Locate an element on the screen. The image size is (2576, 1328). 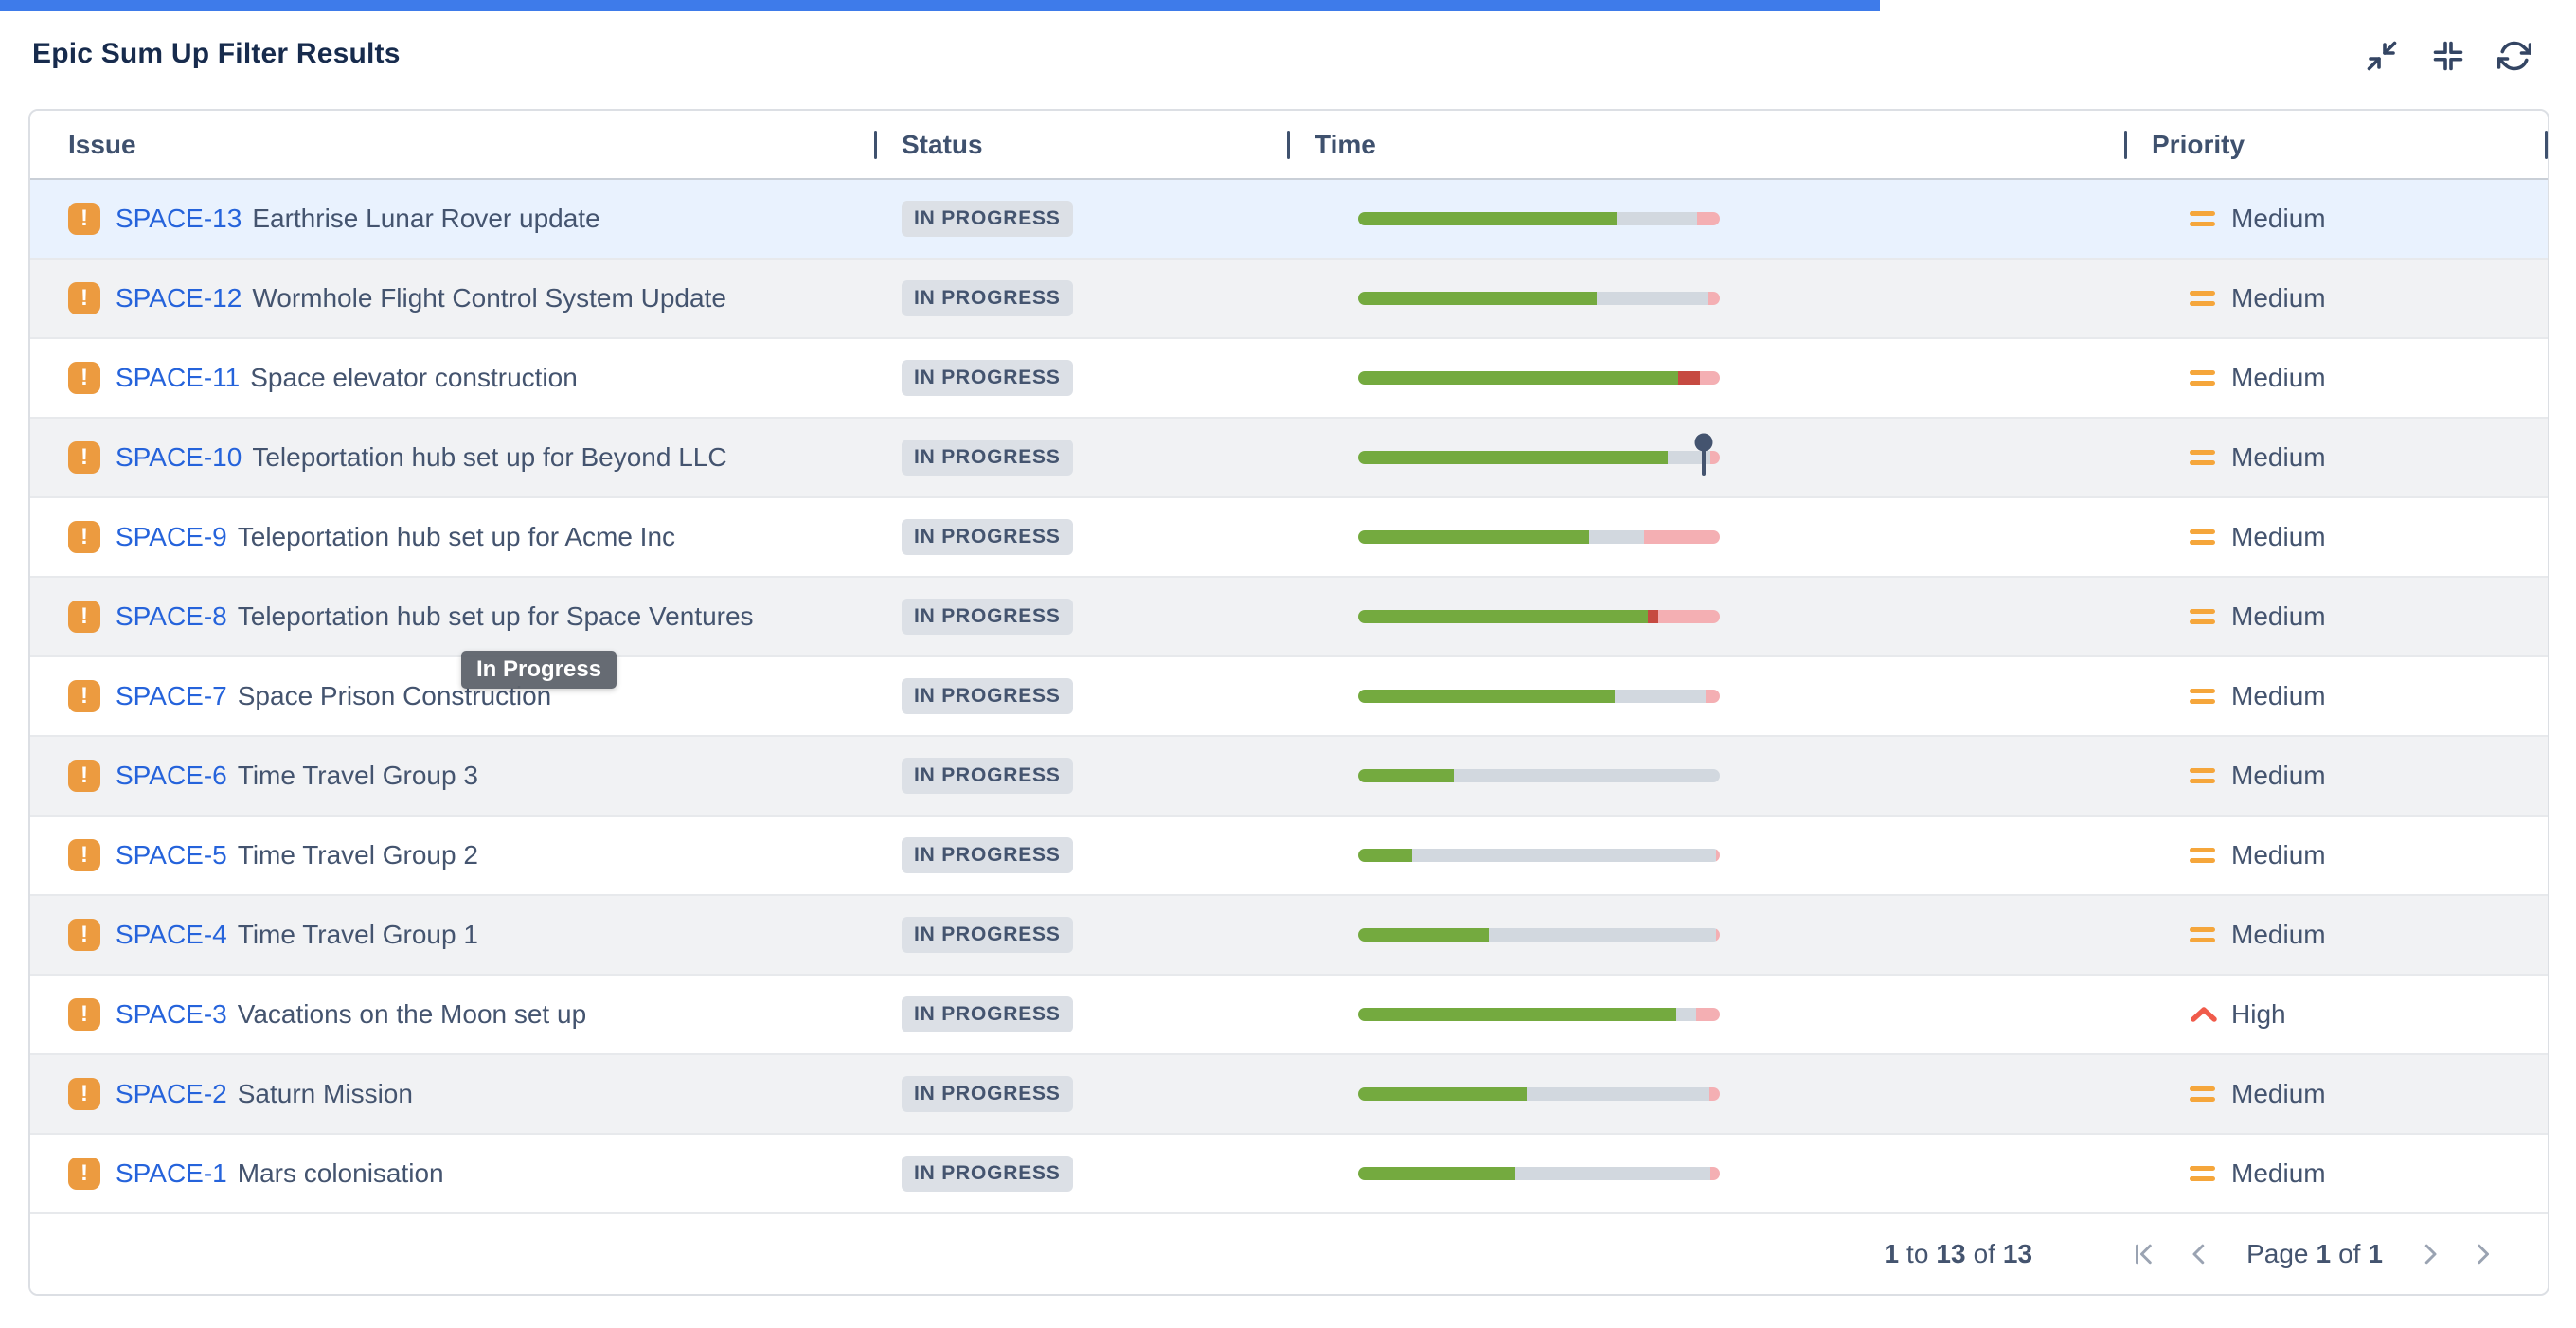
issue-key-link: SPACE-10 is located at coordinates (179, 457).